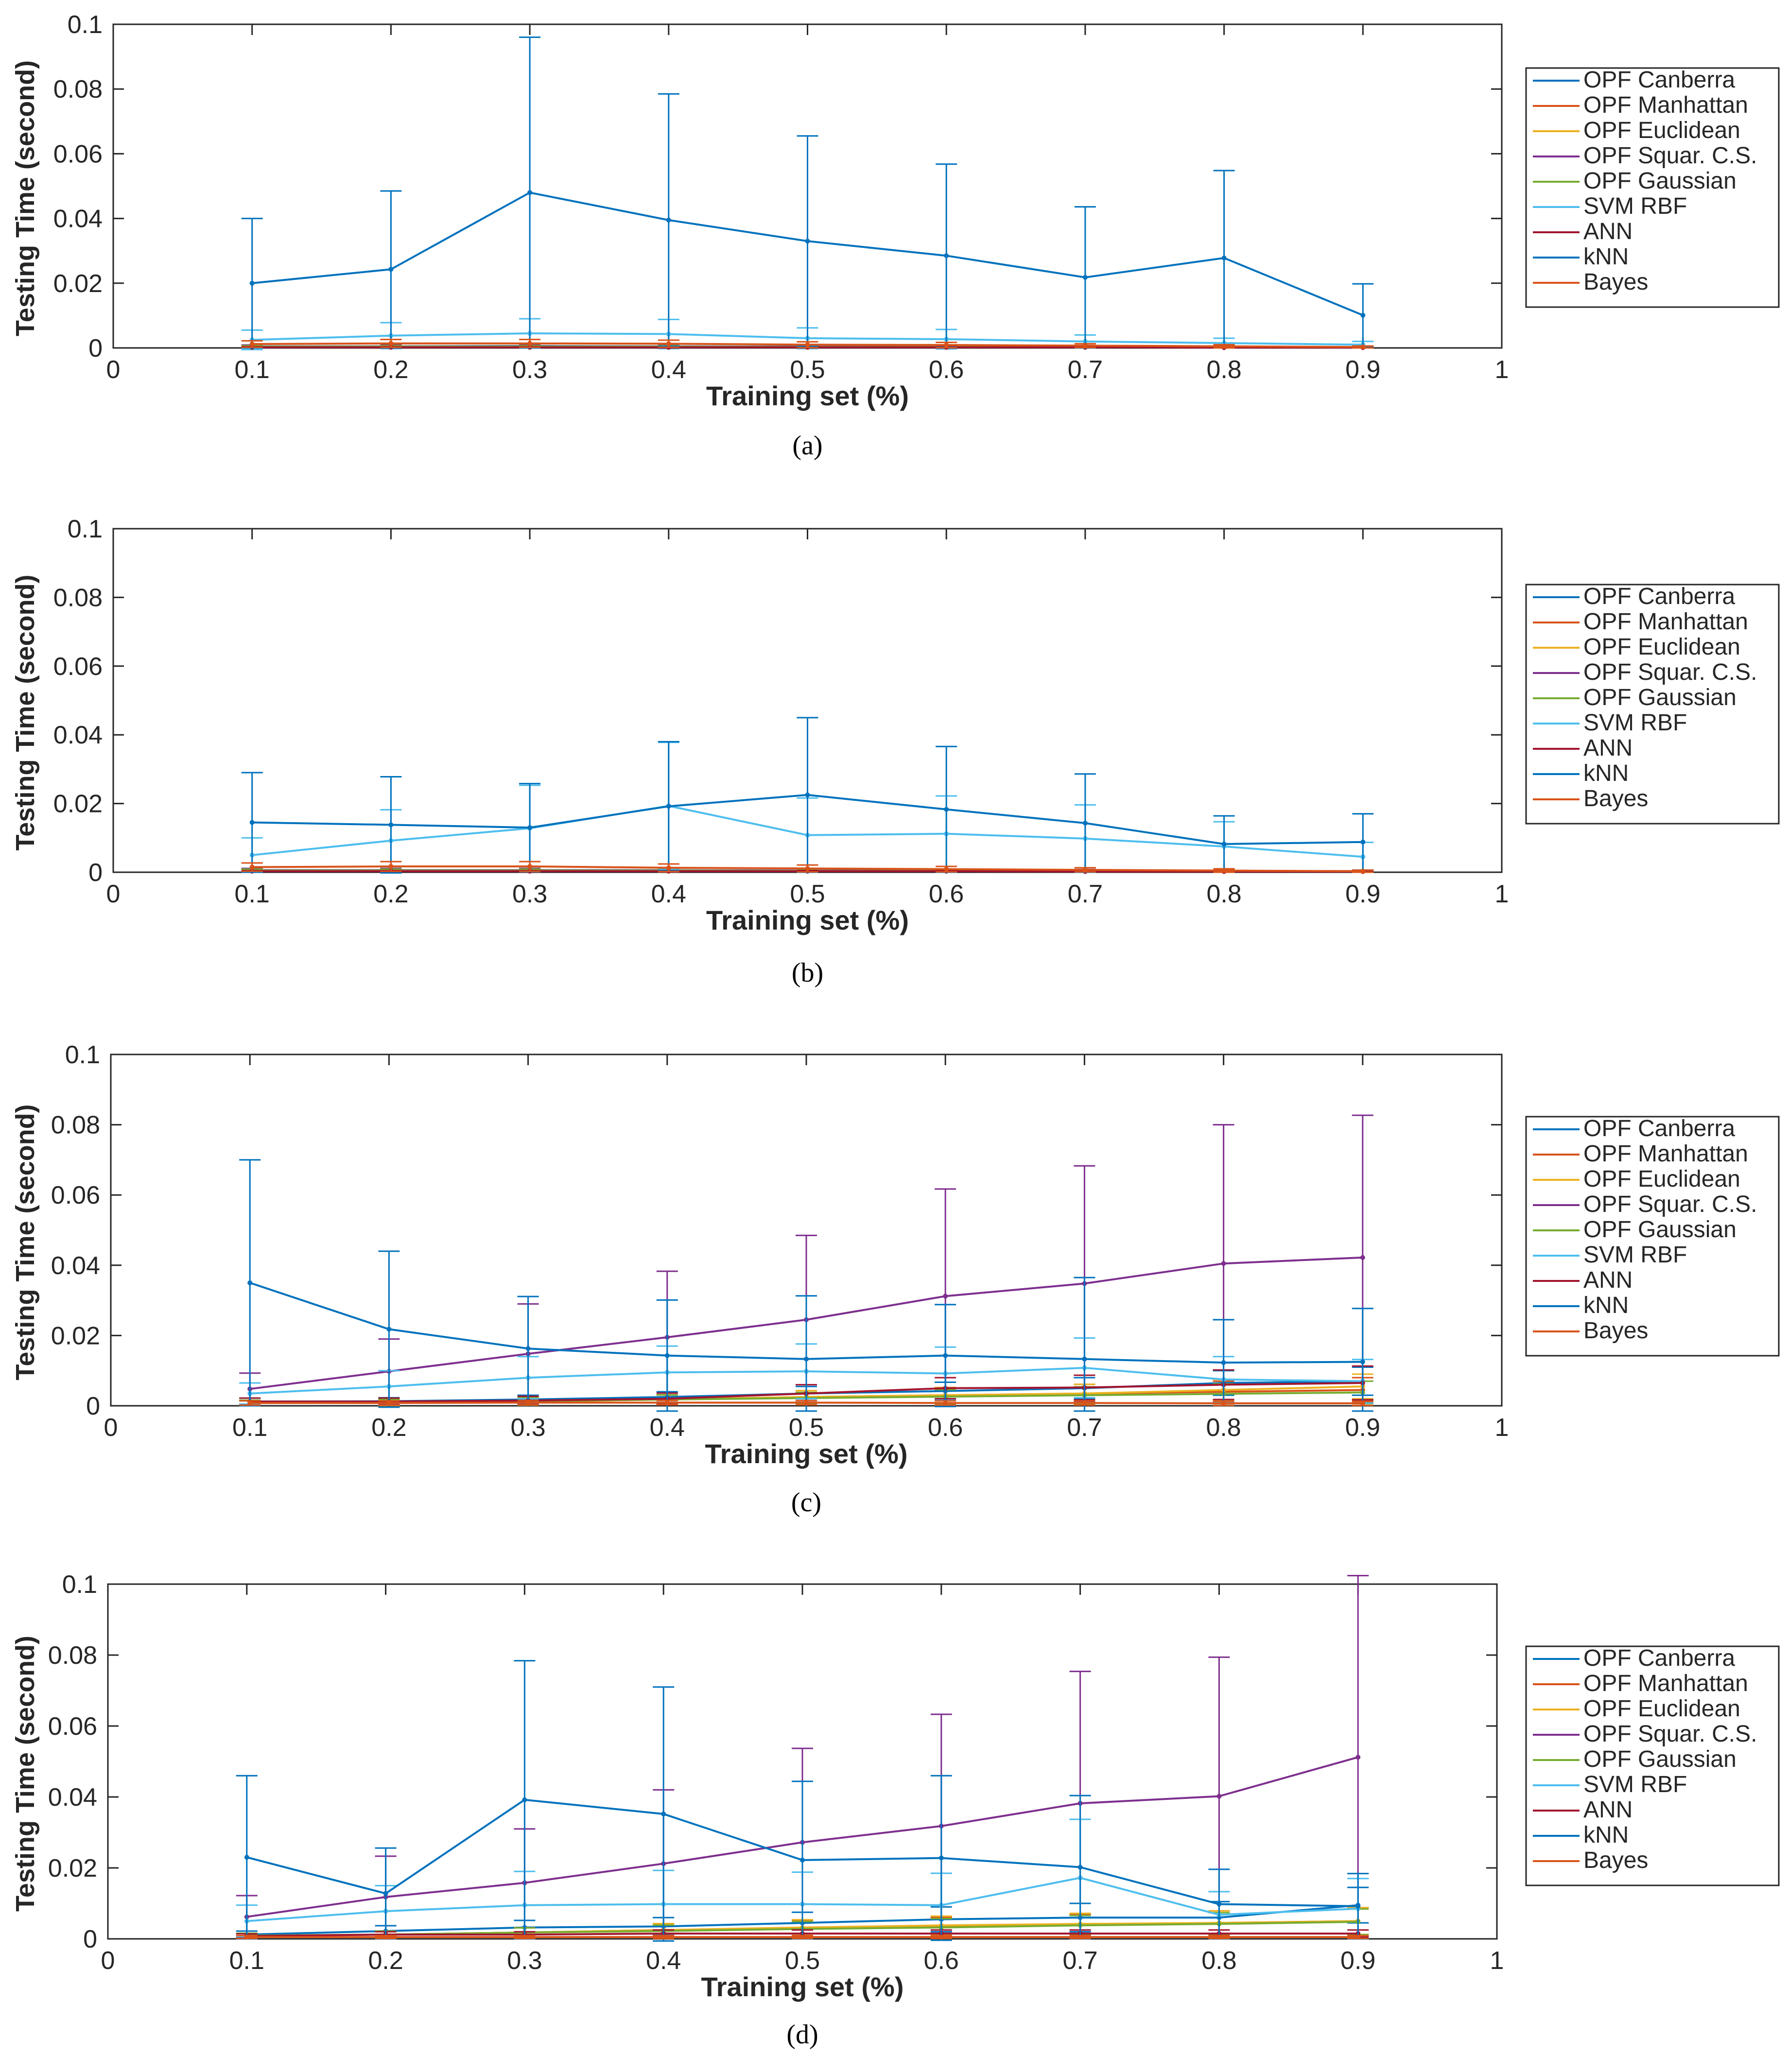 Image resolution: width=1789 pixels, height=2072 pixels. Describe the element at coordinates (79, 1585) in the screenshot. I see `y-tick-label: 0.1` at that location.